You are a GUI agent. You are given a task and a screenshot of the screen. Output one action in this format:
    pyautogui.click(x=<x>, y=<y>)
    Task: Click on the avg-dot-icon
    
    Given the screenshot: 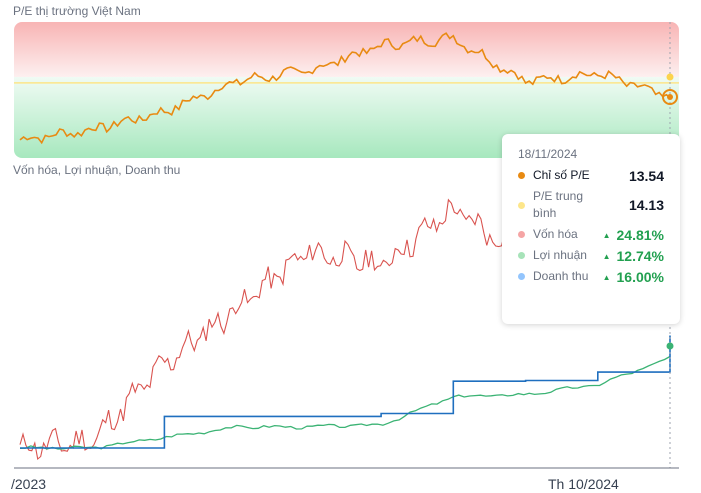 What is the action you would take?
    pyautogui.click(x=521, y=205)
    